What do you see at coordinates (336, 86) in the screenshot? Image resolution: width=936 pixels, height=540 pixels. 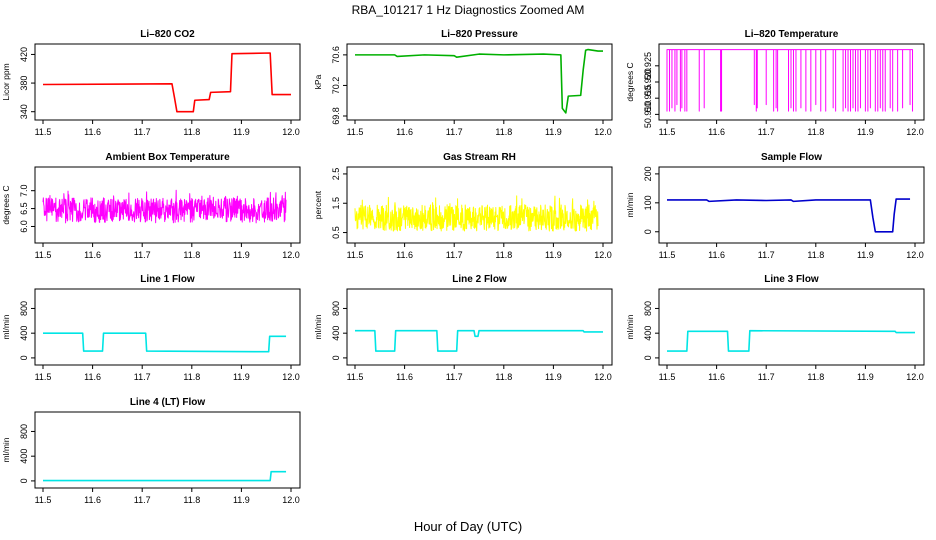 I see `li-820-pressure-y-tick-label: 70.2` at bounding box center [336, 86].